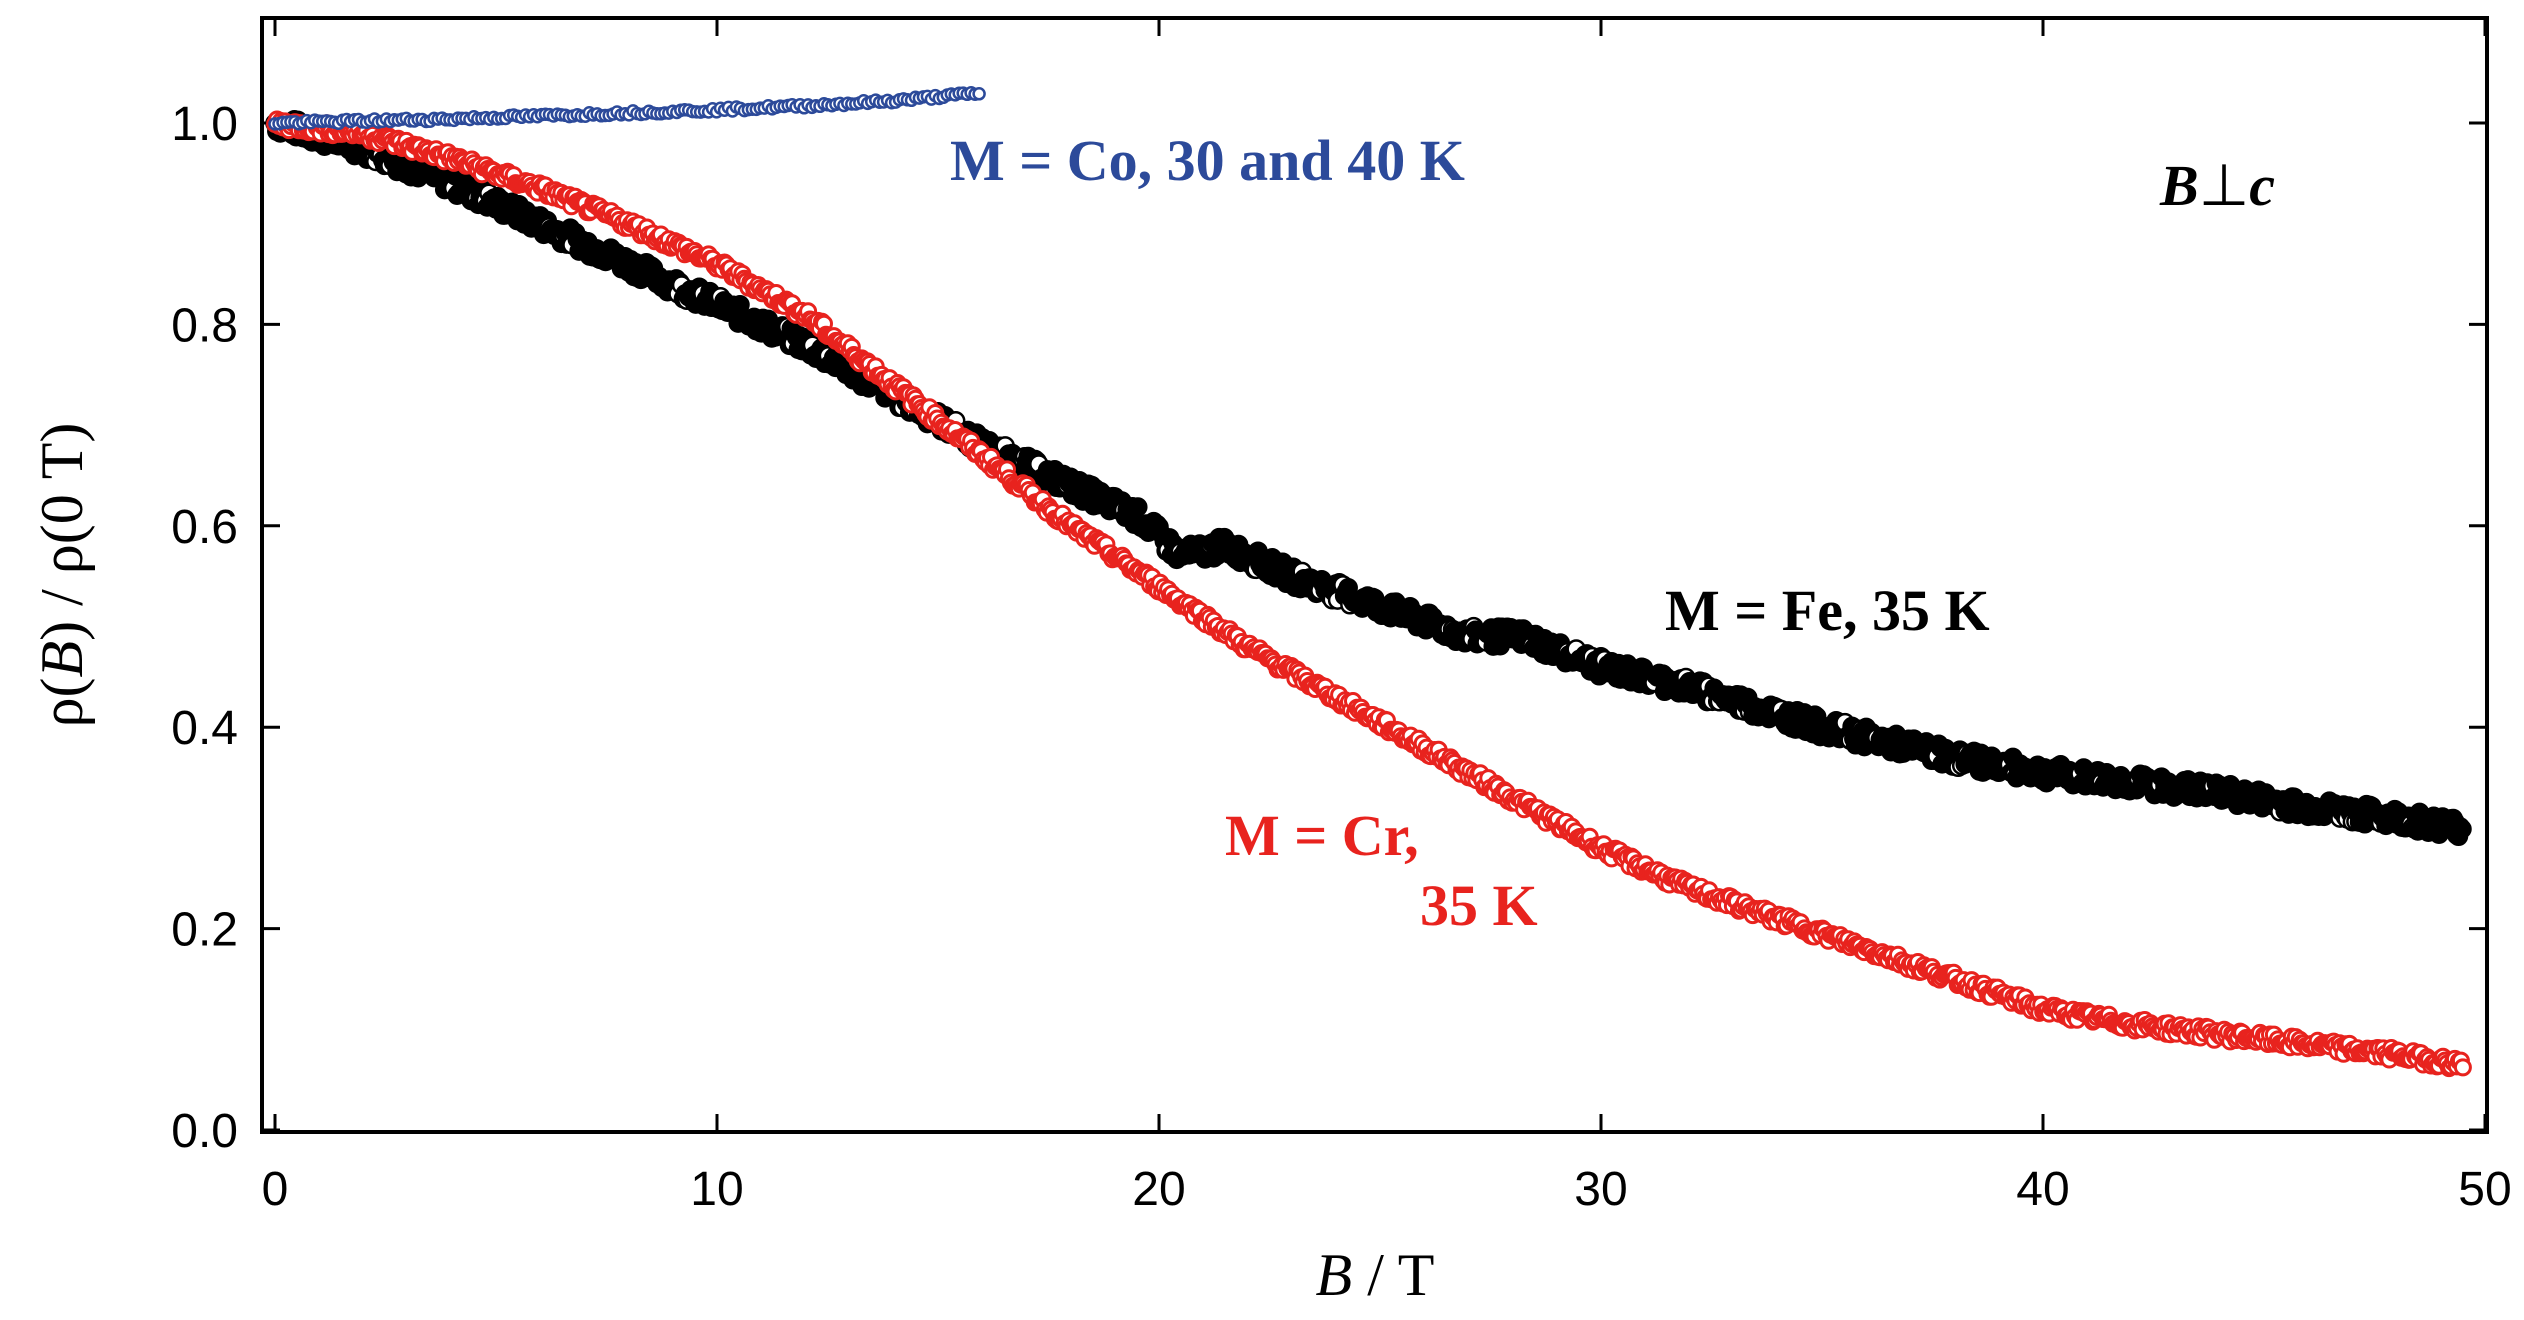 The width and height of the screenshot is (2524, 1320). Describe the element at coordinates (204, 1131) in the screenshot. I see `y-tick-label: 0.0` at that location.